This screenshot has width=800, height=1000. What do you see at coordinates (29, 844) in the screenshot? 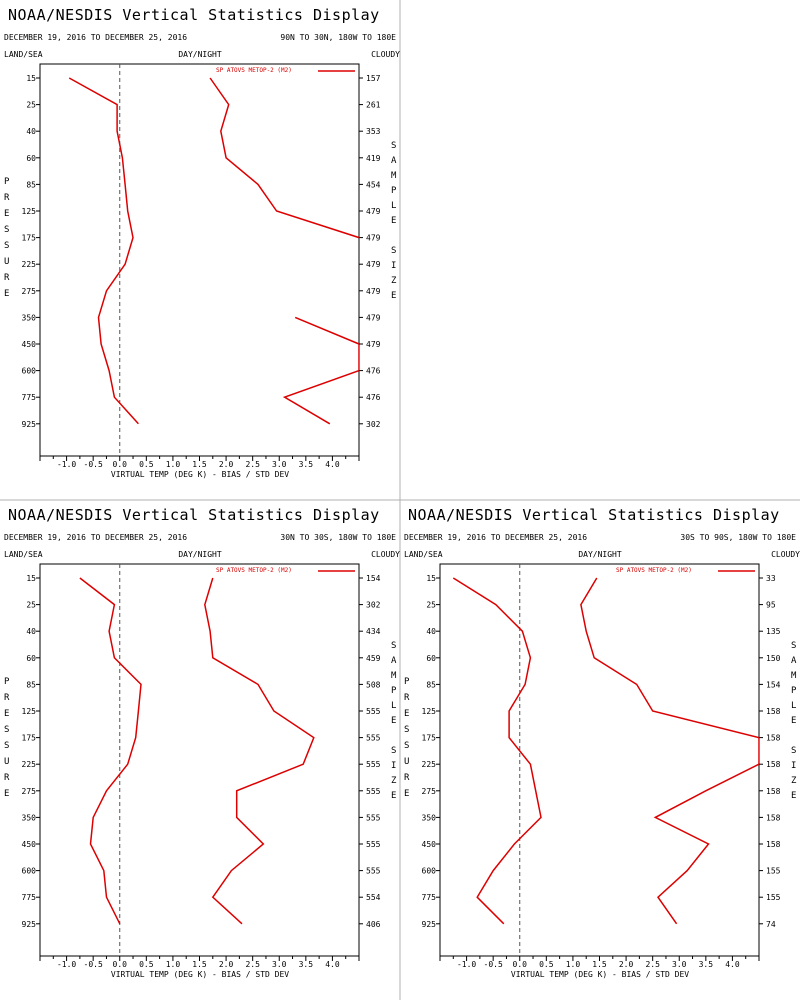
I see `pressure-level-label: 450` at bounding box center [29, 844].